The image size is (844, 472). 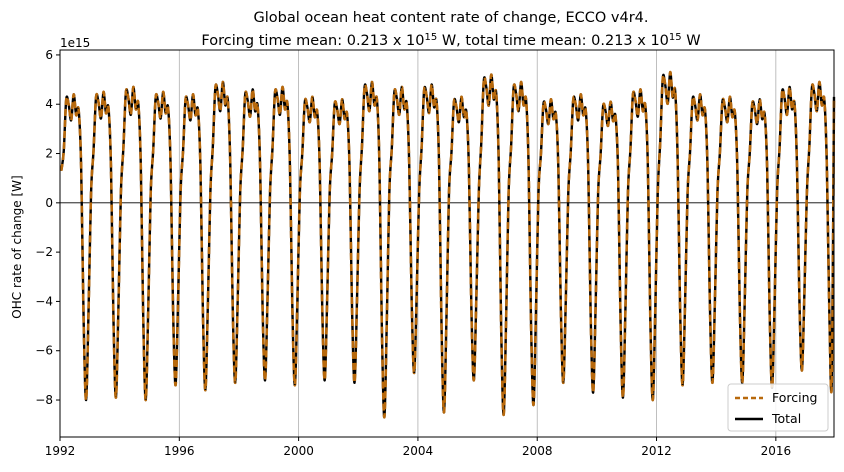 I want to click on x-tick-label: 2008, so click(x=537, y=451).